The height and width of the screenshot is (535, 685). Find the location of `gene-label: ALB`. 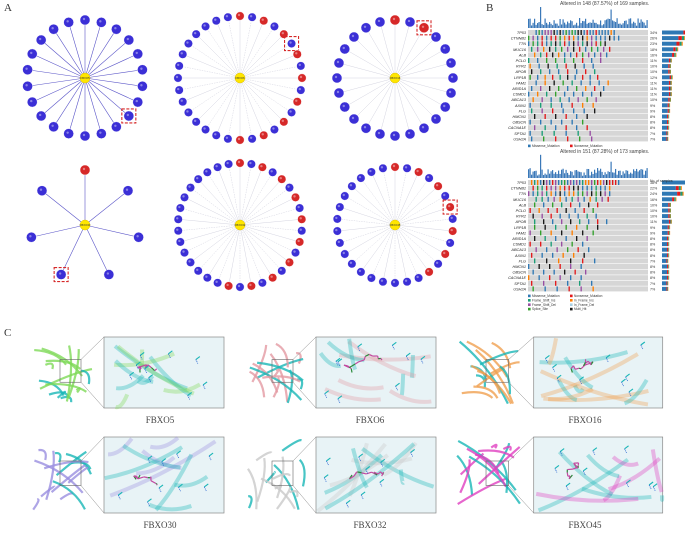

gene-label: ALB is located at coordinates (522, 55).